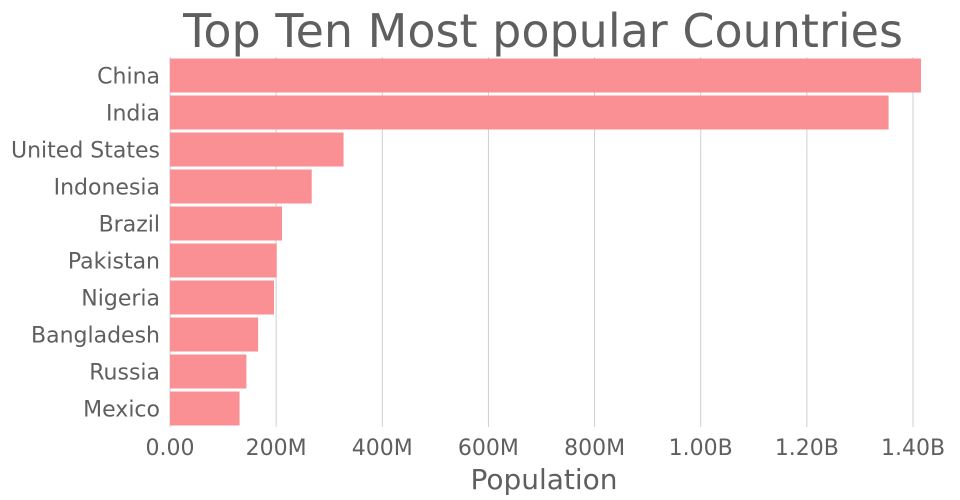 The height and width of the screenshot is (500, 960). I want to click on category-label: Indonesia, so click(107, 188).